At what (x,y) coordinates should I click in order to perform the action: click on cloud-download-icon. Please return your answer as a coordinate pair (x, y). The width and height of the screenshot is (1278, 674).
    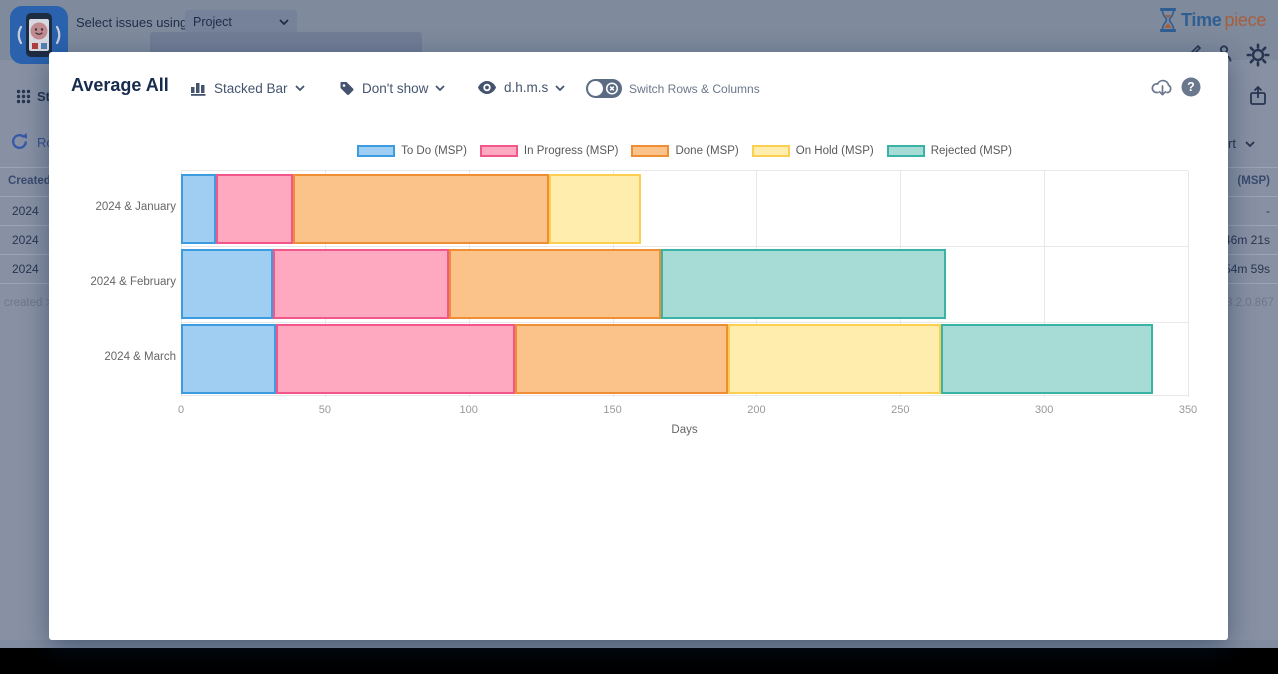
    Looking at the image, I should click on (1161, 87).